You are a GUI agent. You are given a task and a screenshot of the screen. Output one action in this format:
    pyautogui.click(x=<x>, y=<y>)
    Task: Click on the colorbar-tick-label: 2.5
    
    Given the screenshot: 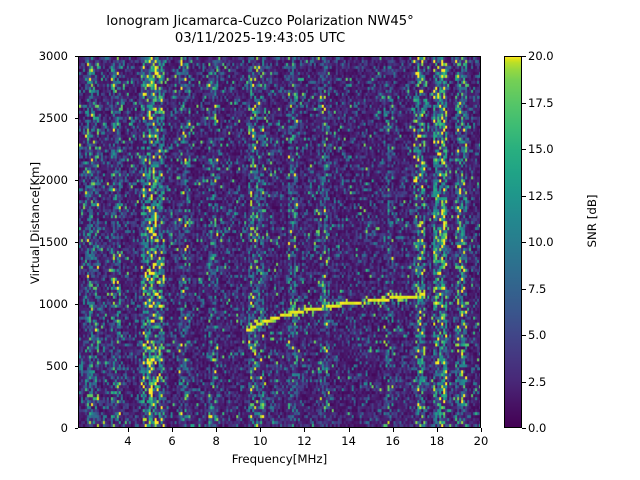 What is the action you would take?
    pyautogui.click(x=537, y=381)
    